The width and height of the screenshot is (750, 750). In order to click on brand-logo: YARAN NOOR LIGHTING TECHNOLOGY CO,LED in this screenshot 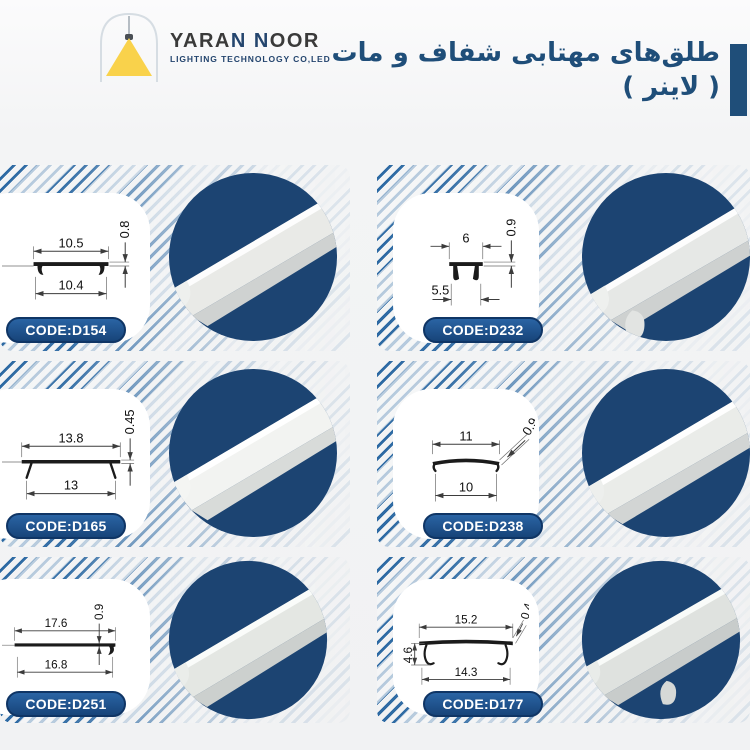, I will do `click(213, 47)`.